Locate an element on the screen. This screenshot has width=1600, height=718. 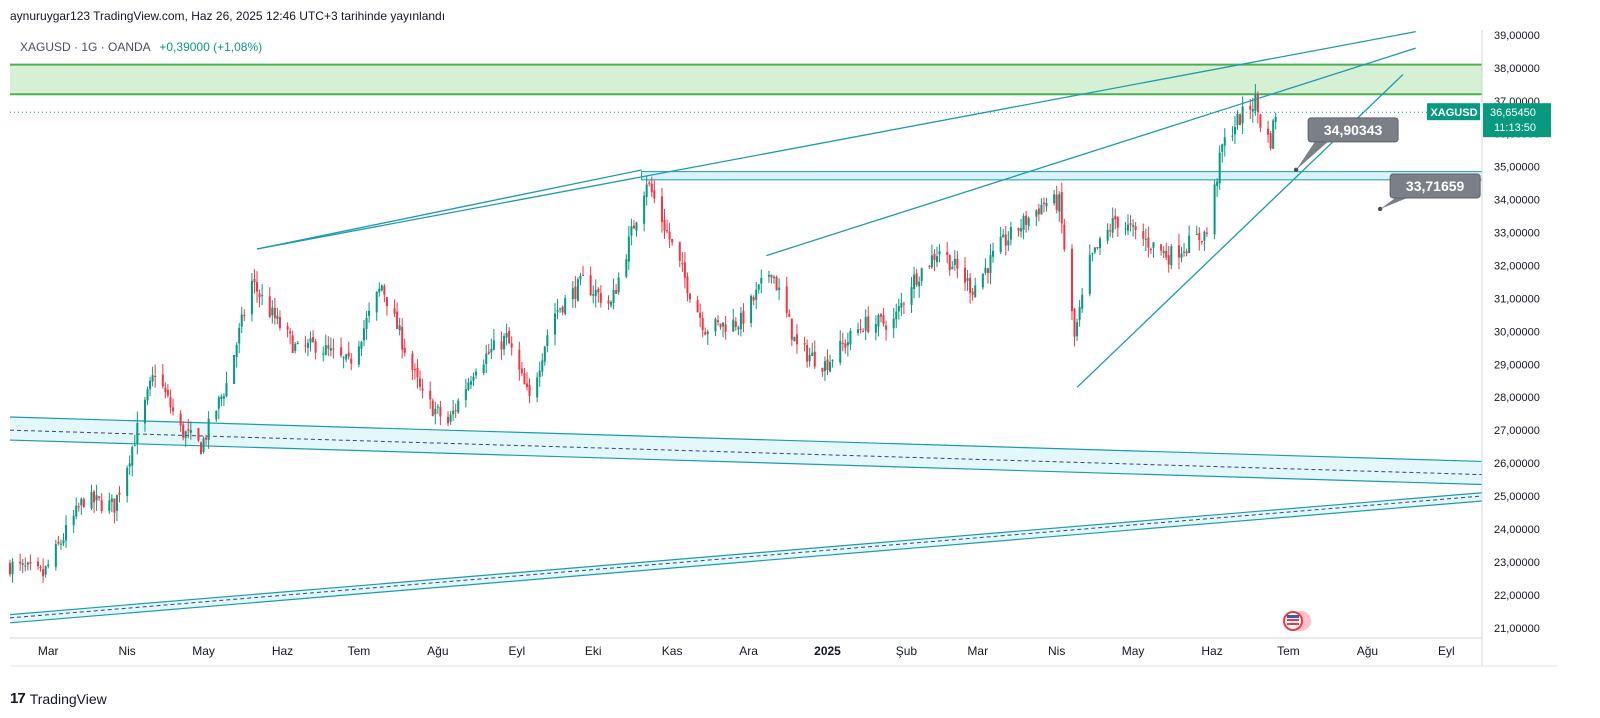
callout-pointer is located at coordinates (1313, 154).